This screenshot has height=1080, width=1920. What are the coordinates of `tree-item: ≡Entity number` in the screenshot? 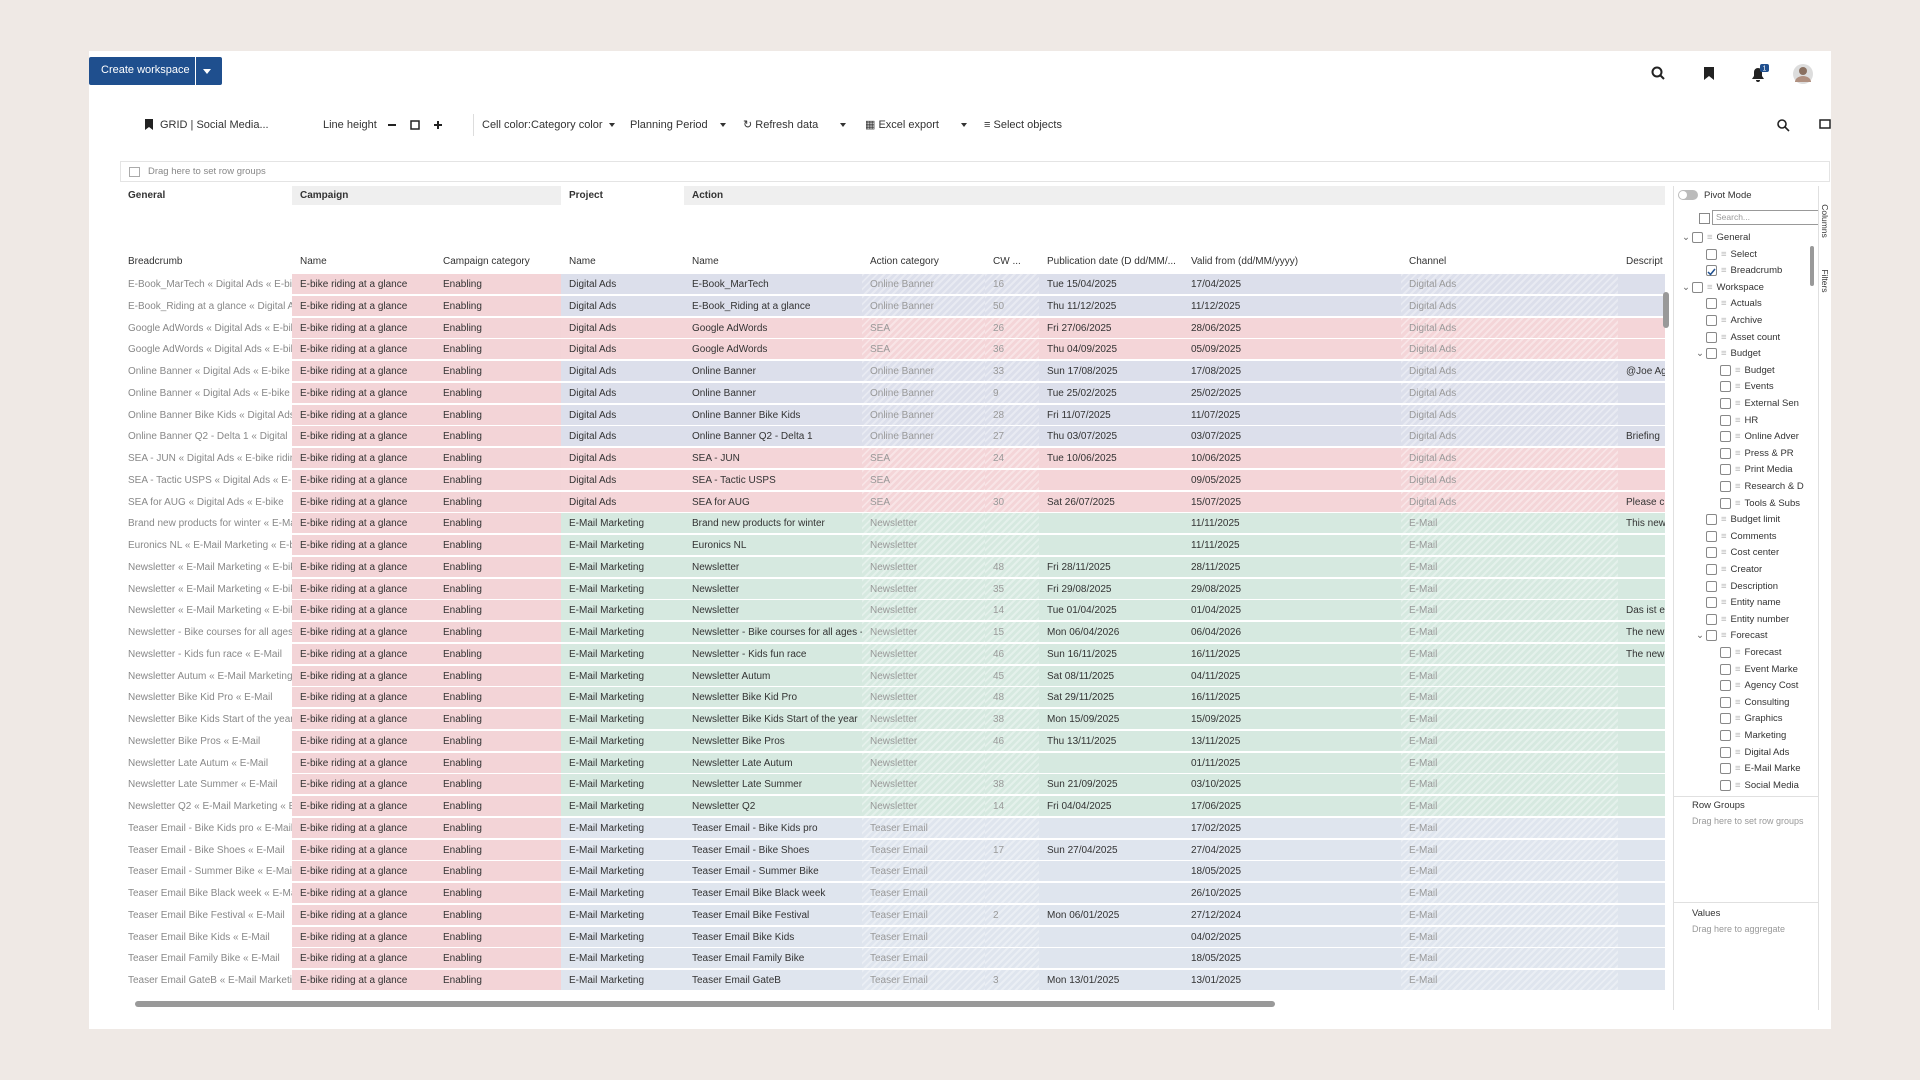 It's located at (1742, 620).